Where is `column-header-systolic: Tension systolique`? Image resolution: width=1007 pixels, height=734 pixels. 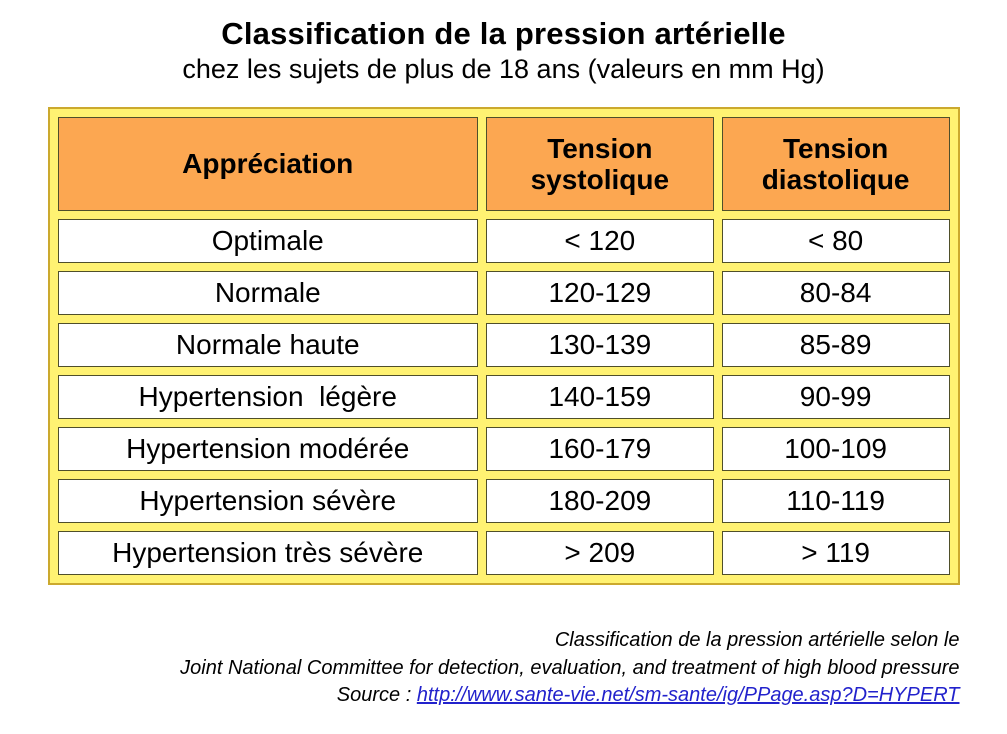
column-header-systolic: Tension systolique is located at coordinates (599, 164).